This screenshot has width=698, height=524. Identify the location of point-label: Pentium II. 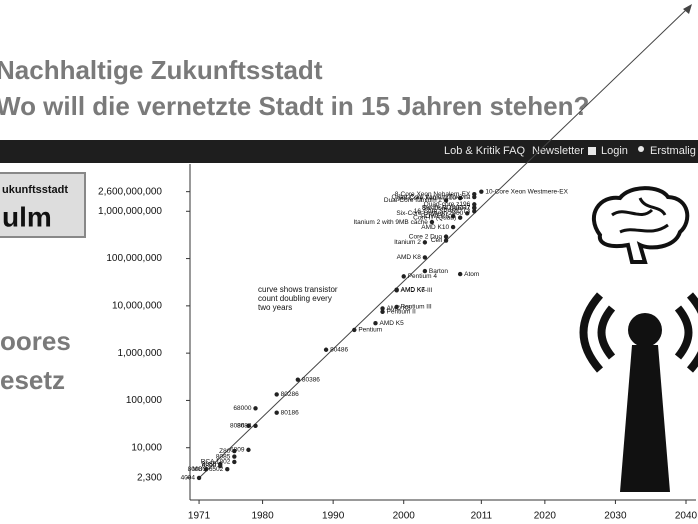
(401, 311).